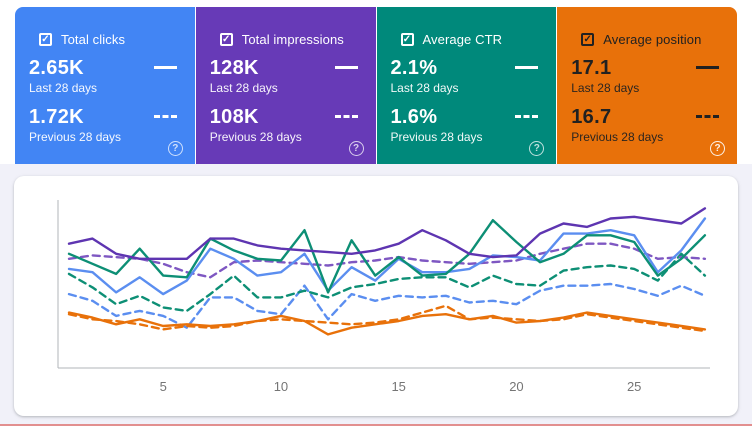 This screenshot has width=752, height=426. I want to click on checkbox-average-position: ✓, so click(588, 39).